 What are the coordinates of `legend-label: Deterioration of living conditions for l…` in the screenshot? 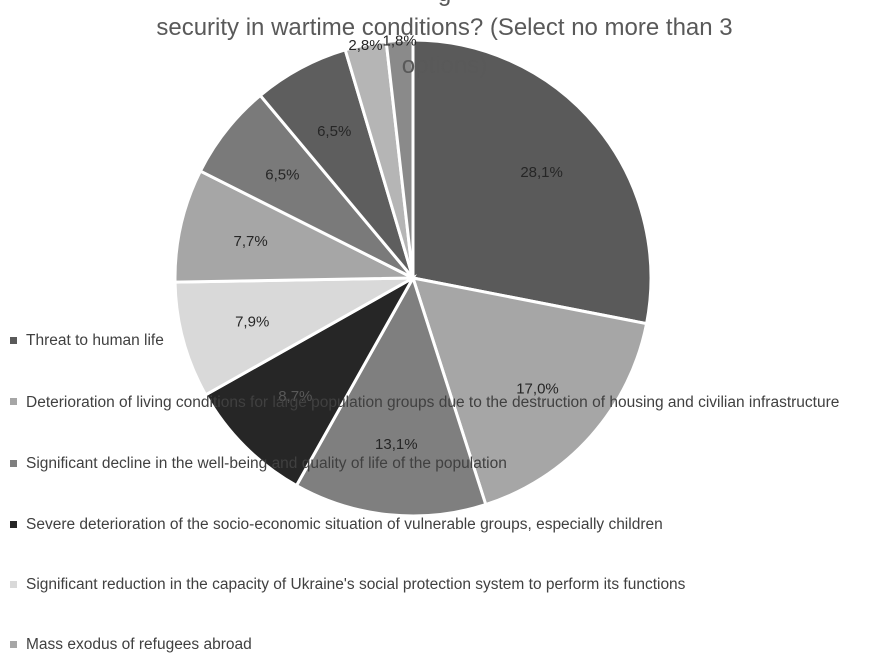 It's located at (433, 402).